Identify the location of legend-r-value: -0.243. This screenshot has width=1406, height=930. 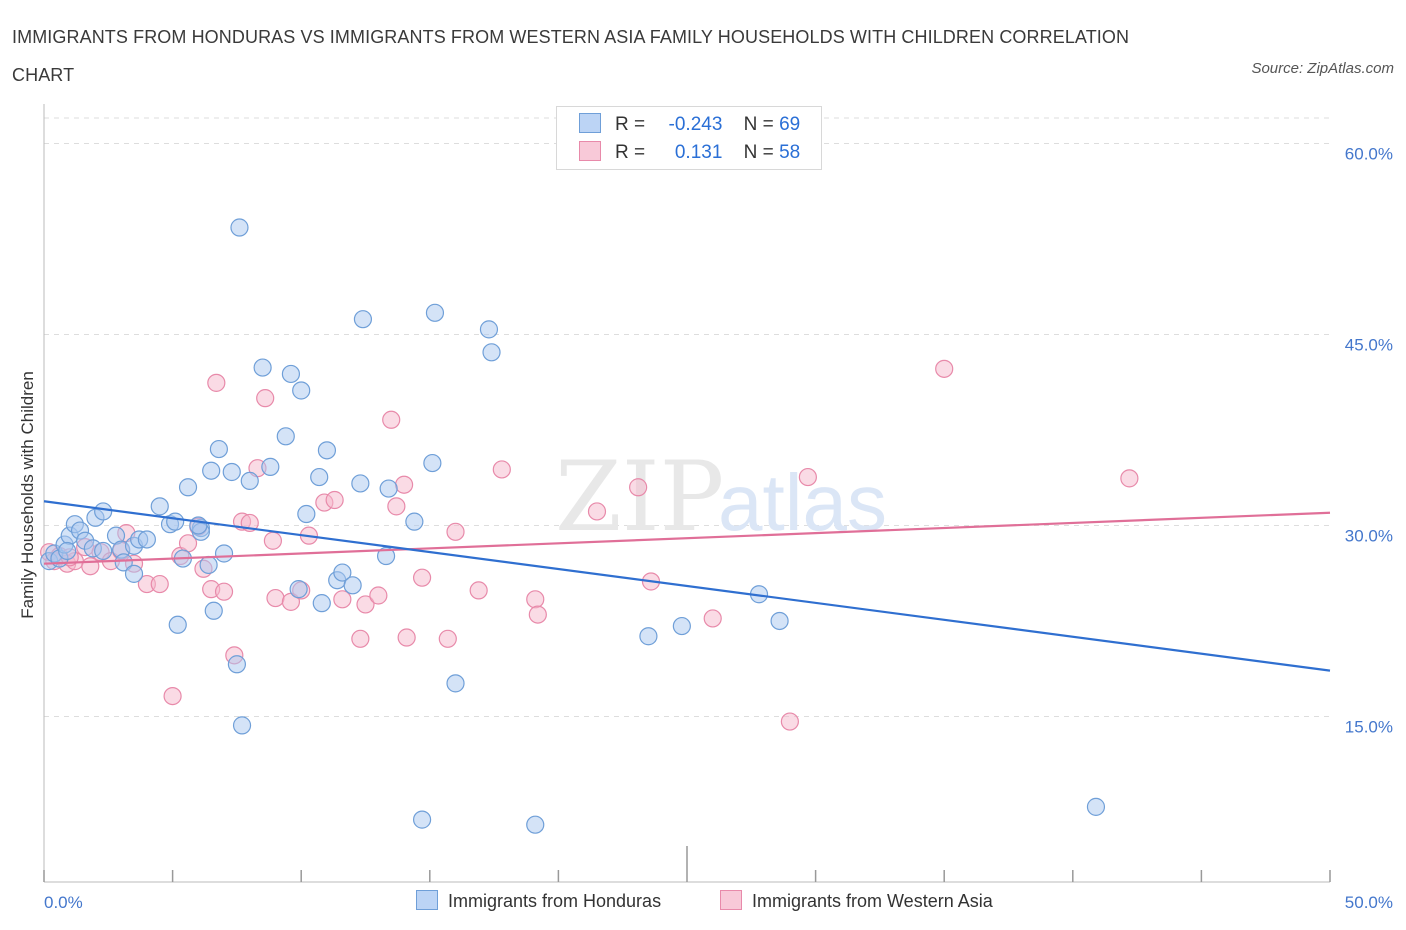
(695, 124).